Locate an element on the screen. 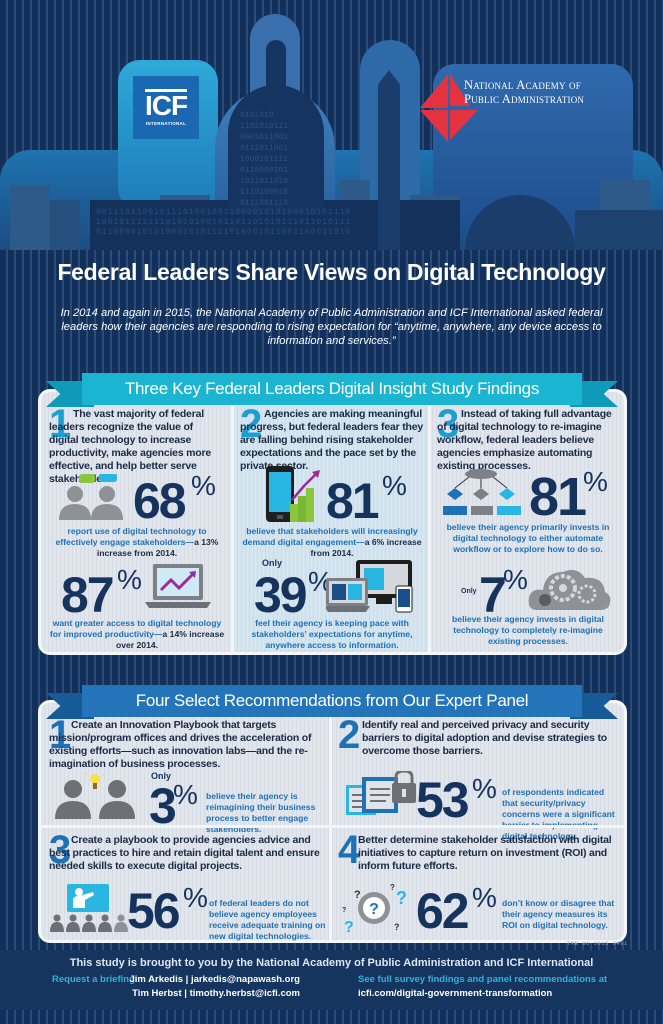  finding-number: 3 is located at coordinates (448, 424).